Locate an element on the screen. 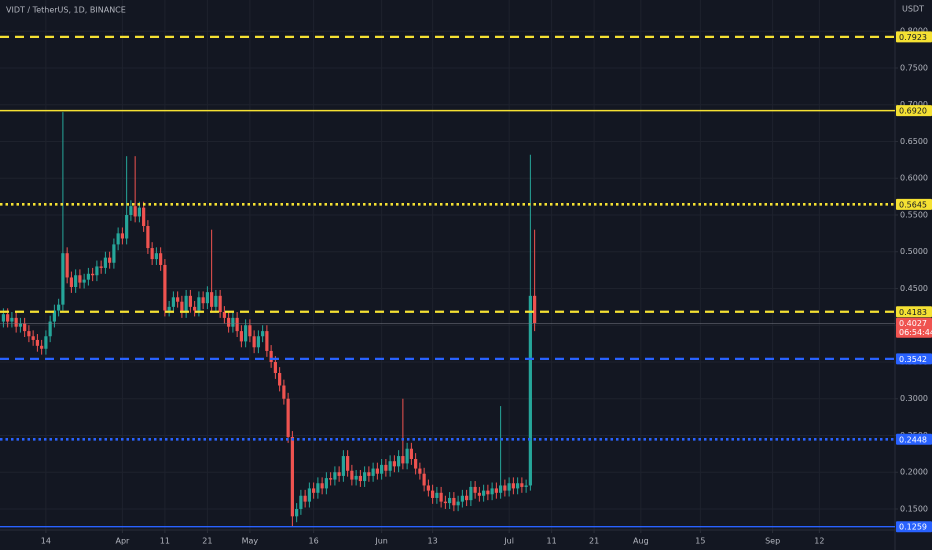 The width and height of the screenshot is (932, 550). x-tick-label: Jun is located at coordinates (381, 541).